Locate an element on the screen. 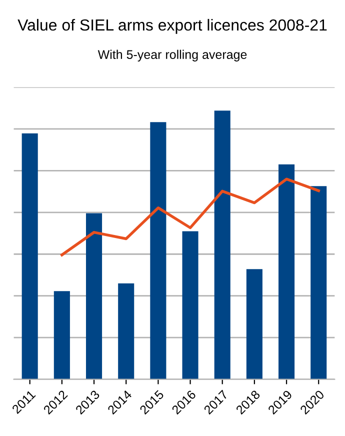 This screenshot has width=345, height=436. chart-title: Value of SIEL arms export licences 2008-21 is located at coordinates (172, 26).